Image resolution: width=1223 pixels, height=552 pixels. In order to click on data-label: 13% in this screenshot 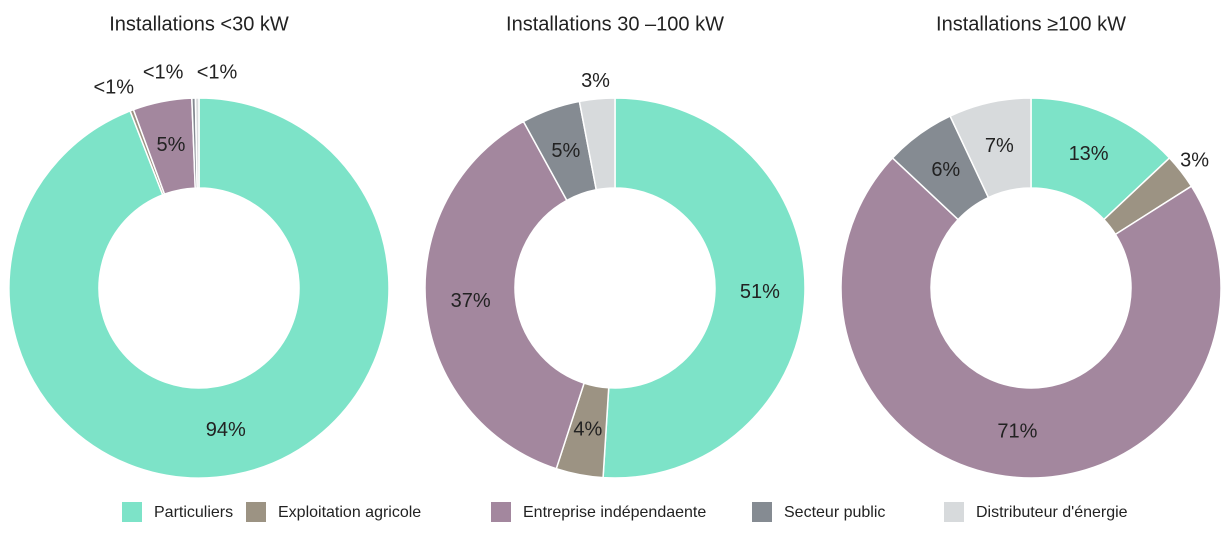, I will do `click(1089, 154)`.